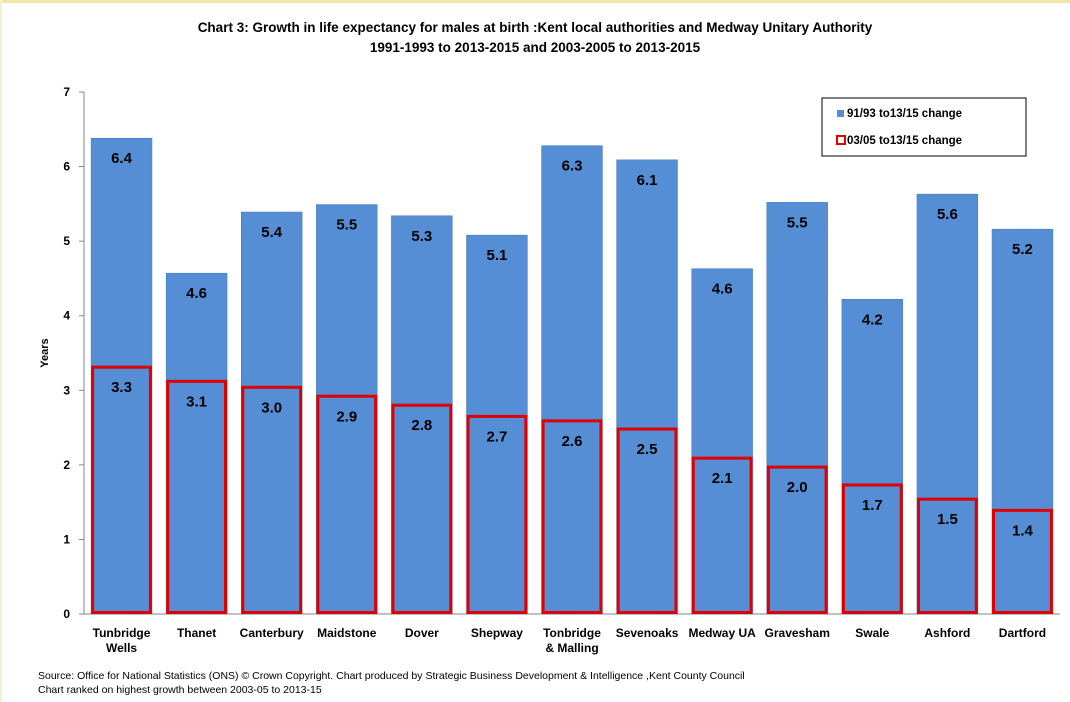 This screenshot has width=1070, height=702. What do you see at coordinates (122, 158) in the screenshot?
I see `data-label-series1: 6.4` at bounding box center [122, 158].